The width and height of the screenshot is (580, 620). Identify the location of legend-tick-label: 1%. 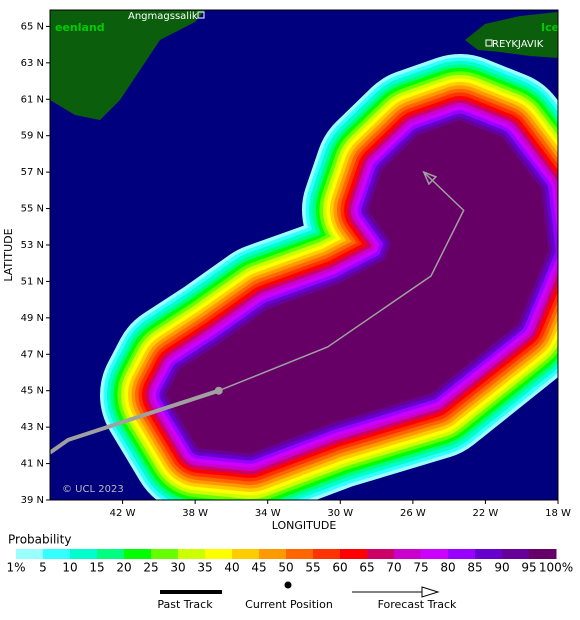
(15, 568).